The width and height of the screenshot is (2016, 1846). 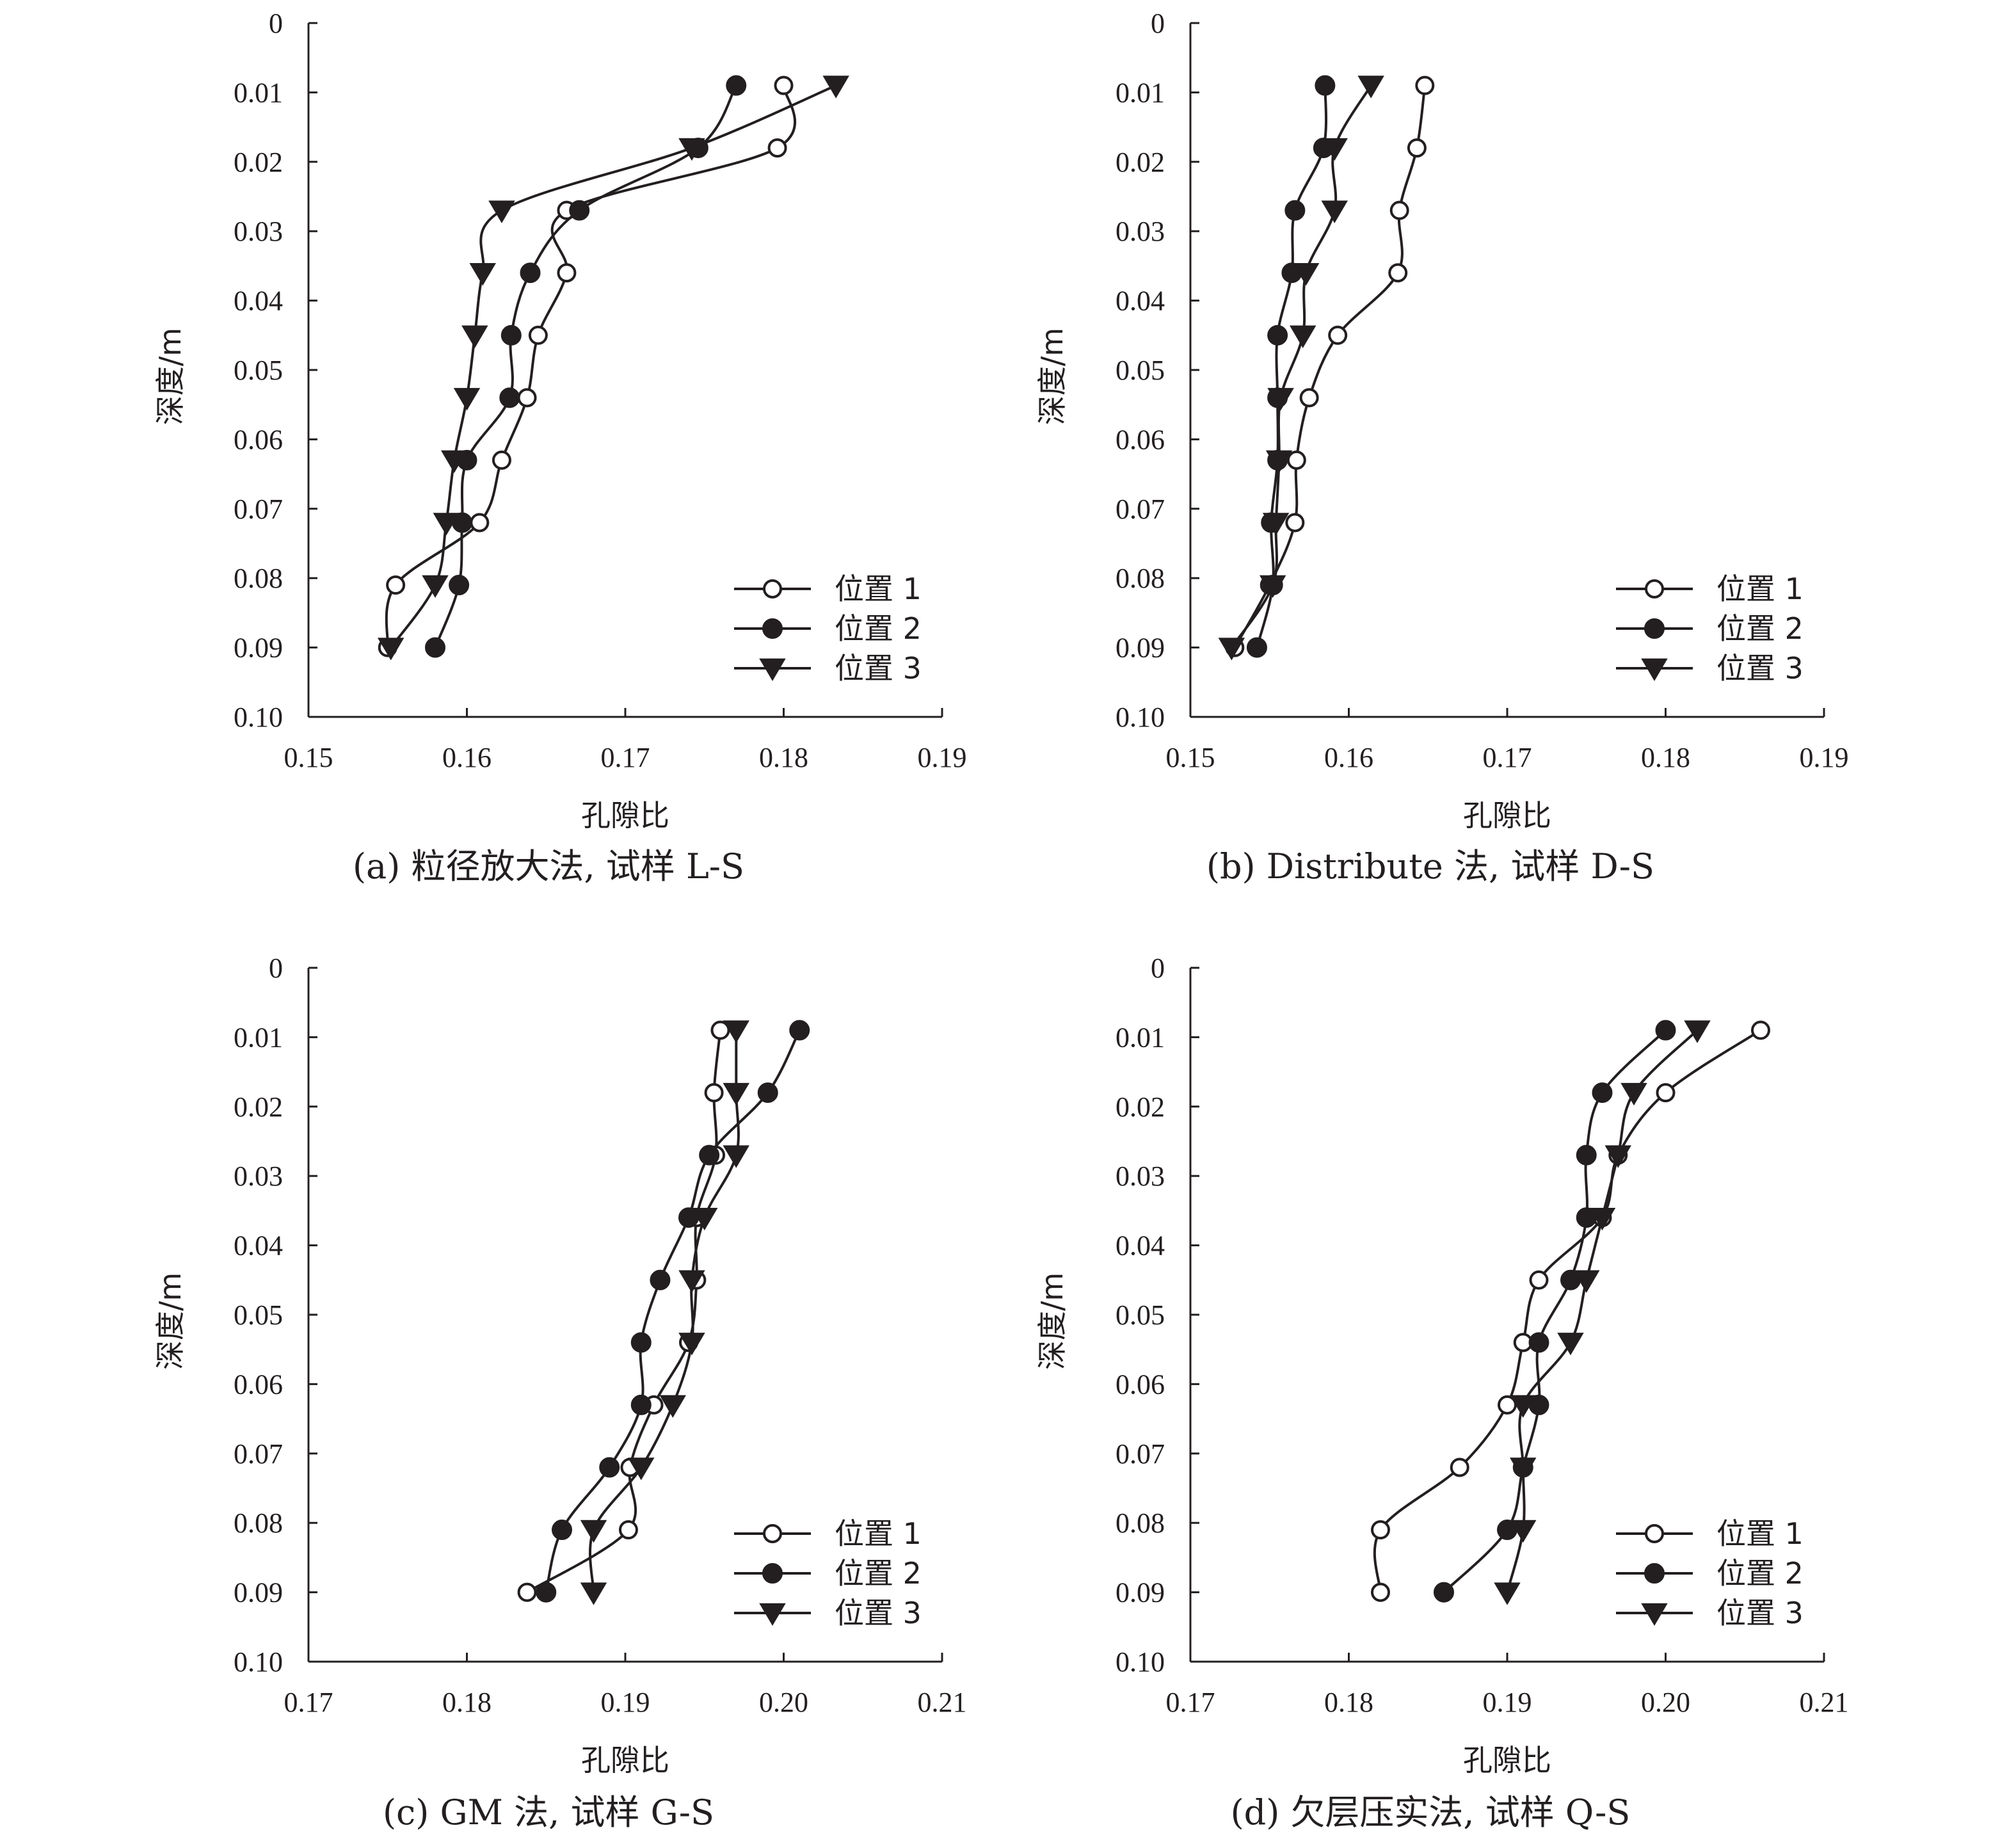 I want to click on y-tick-label: 0.10, so click(x=258, y=1662).